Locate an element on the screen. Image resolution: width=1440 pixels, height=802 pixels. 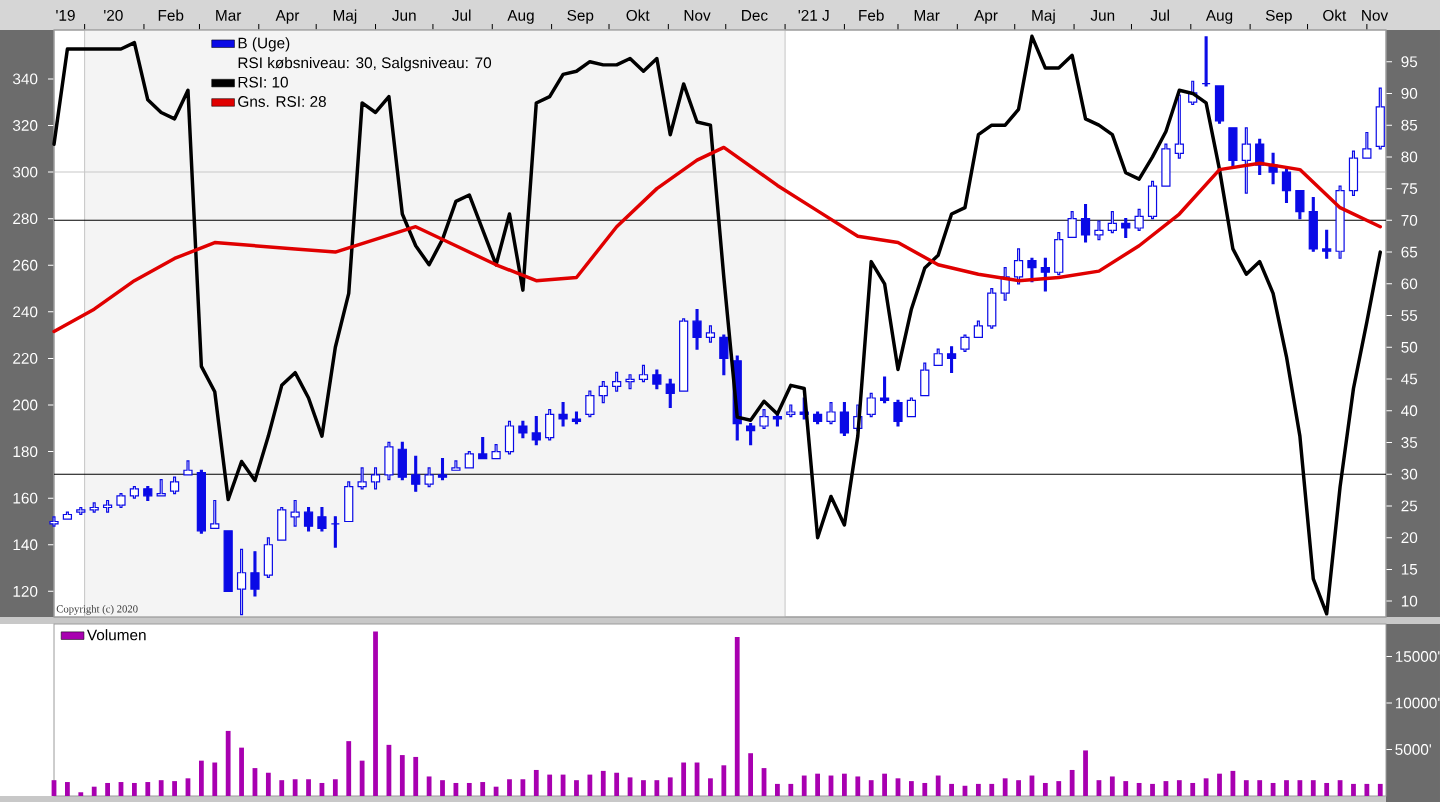
y2-tick-label: 80 is located at coordinates (1409, 157).